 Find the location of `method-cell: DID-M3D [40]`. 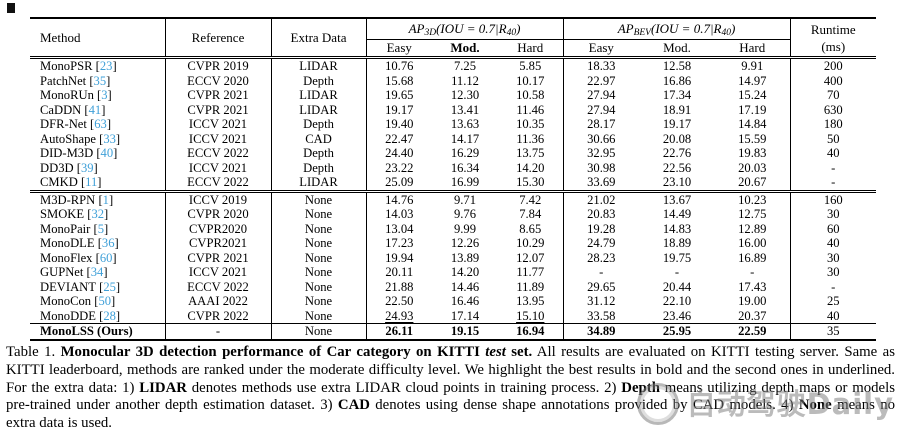

method-cell: DID-M3D [40] is located at coordinates (98, 153).